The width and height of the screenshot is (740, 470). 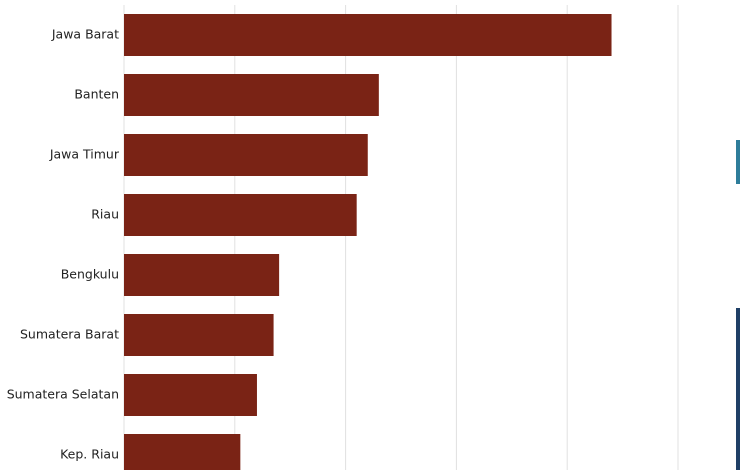 I want to click on y-tick-label: Riau, so click(x=105, y=214).